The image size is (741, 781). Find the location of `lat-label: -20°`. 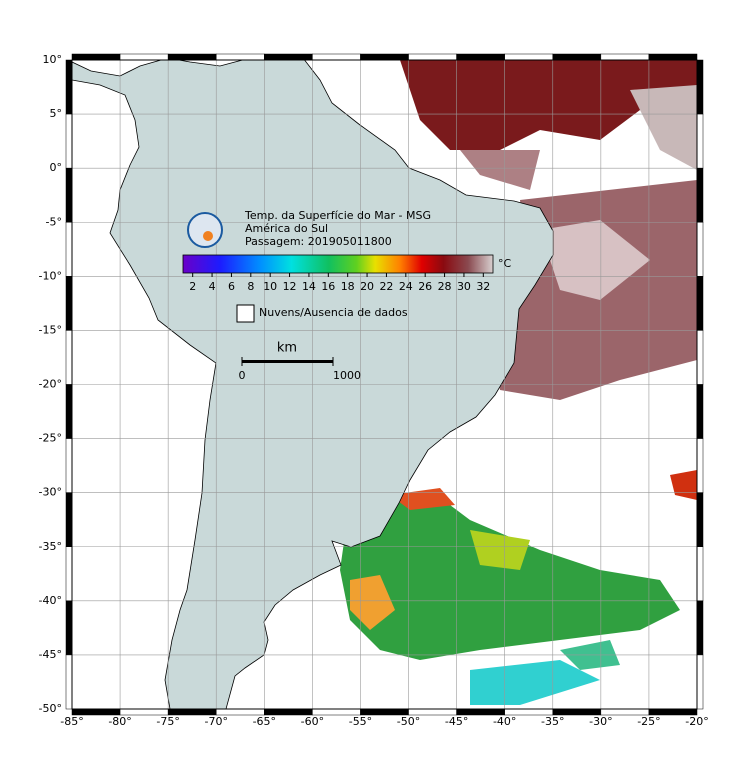

lat-label: -20° is located at coordinates (50, 384).